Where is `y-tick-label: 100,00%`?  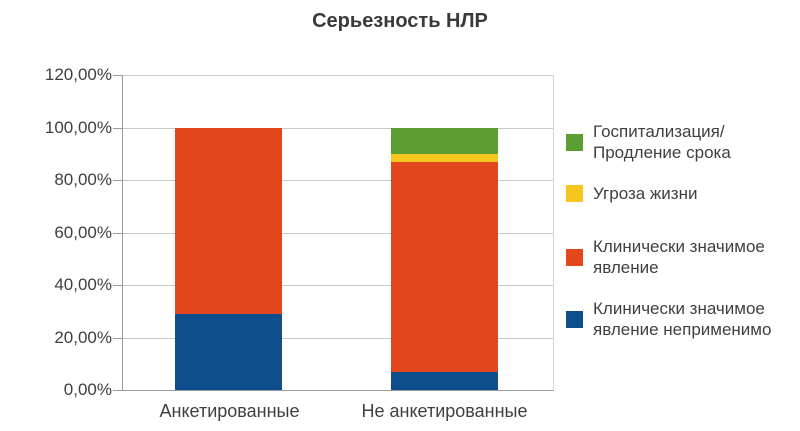
y-tick-label: 100,00% is located at coordinates (78, 127).